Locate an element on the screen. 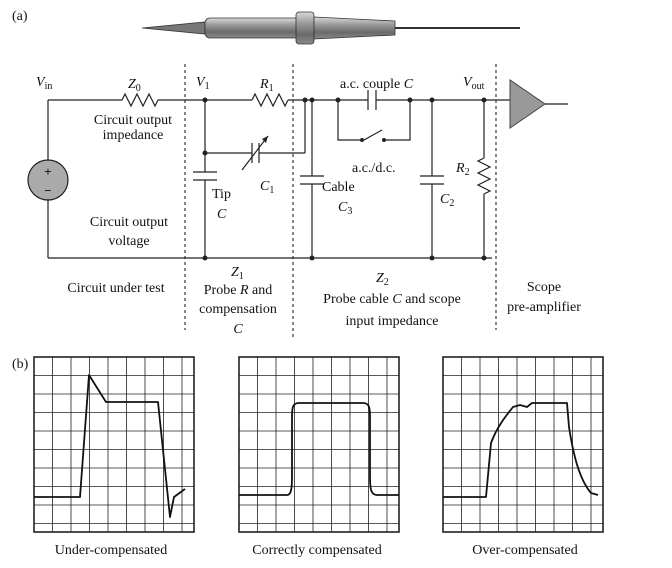  tip-label-line2: C is located at coordinates (222, 214).